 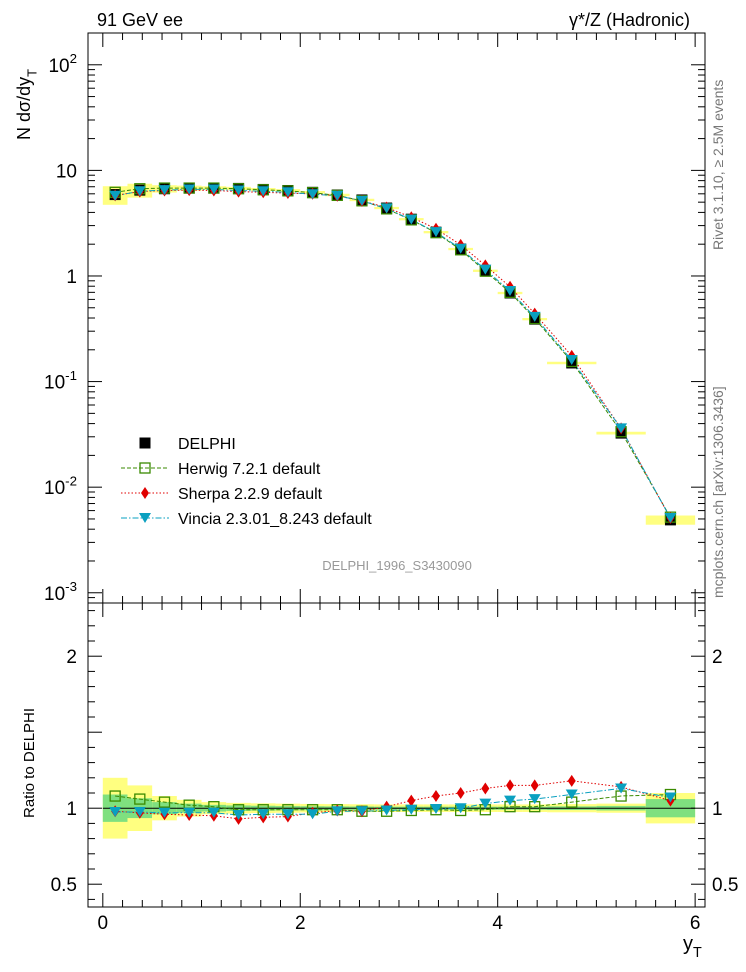 What do you see at coordinates (60, 592) in the screenshot?
I see `main-y-tick-label: 10⁻³` at bounding box center [60, 592].